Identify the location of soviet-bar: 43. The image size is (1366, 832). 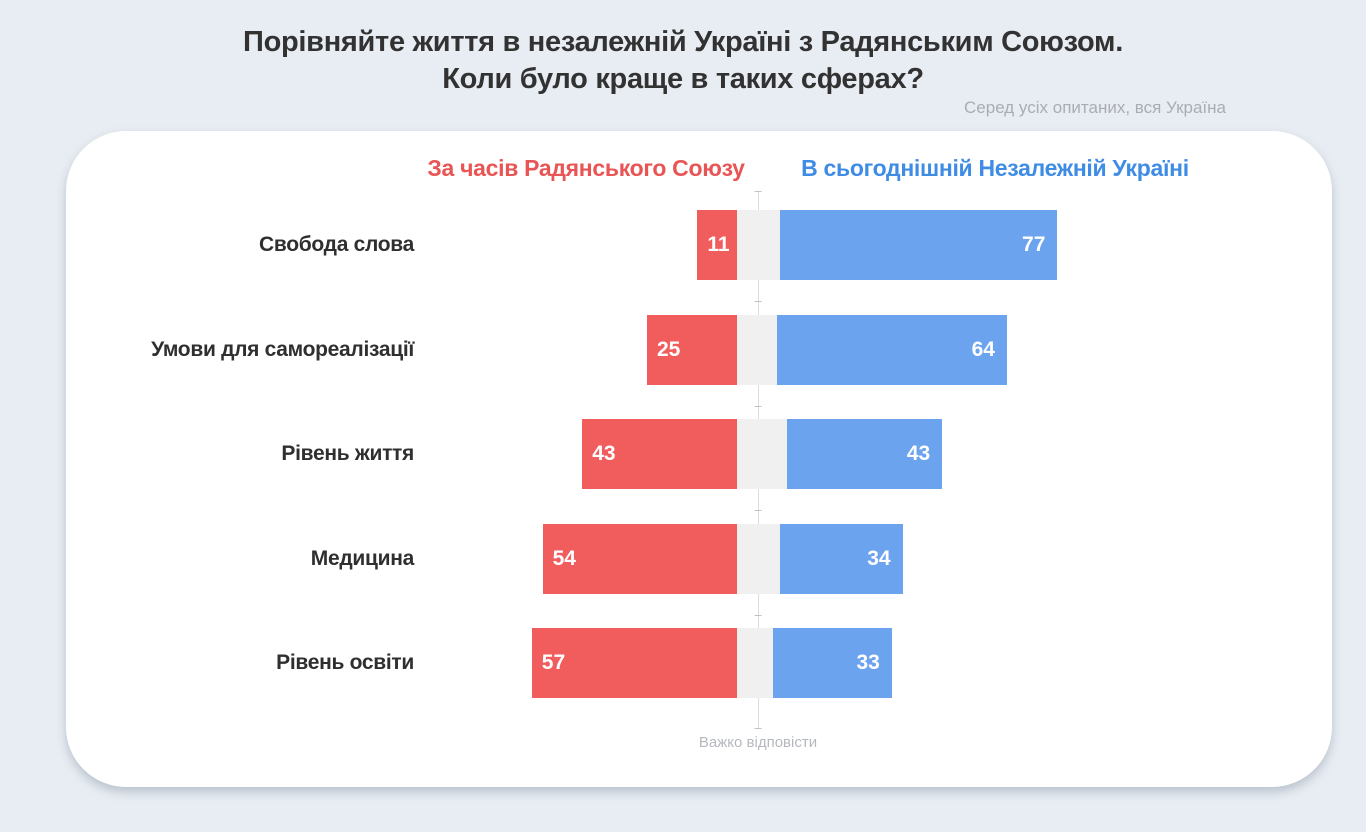
(659, 454).